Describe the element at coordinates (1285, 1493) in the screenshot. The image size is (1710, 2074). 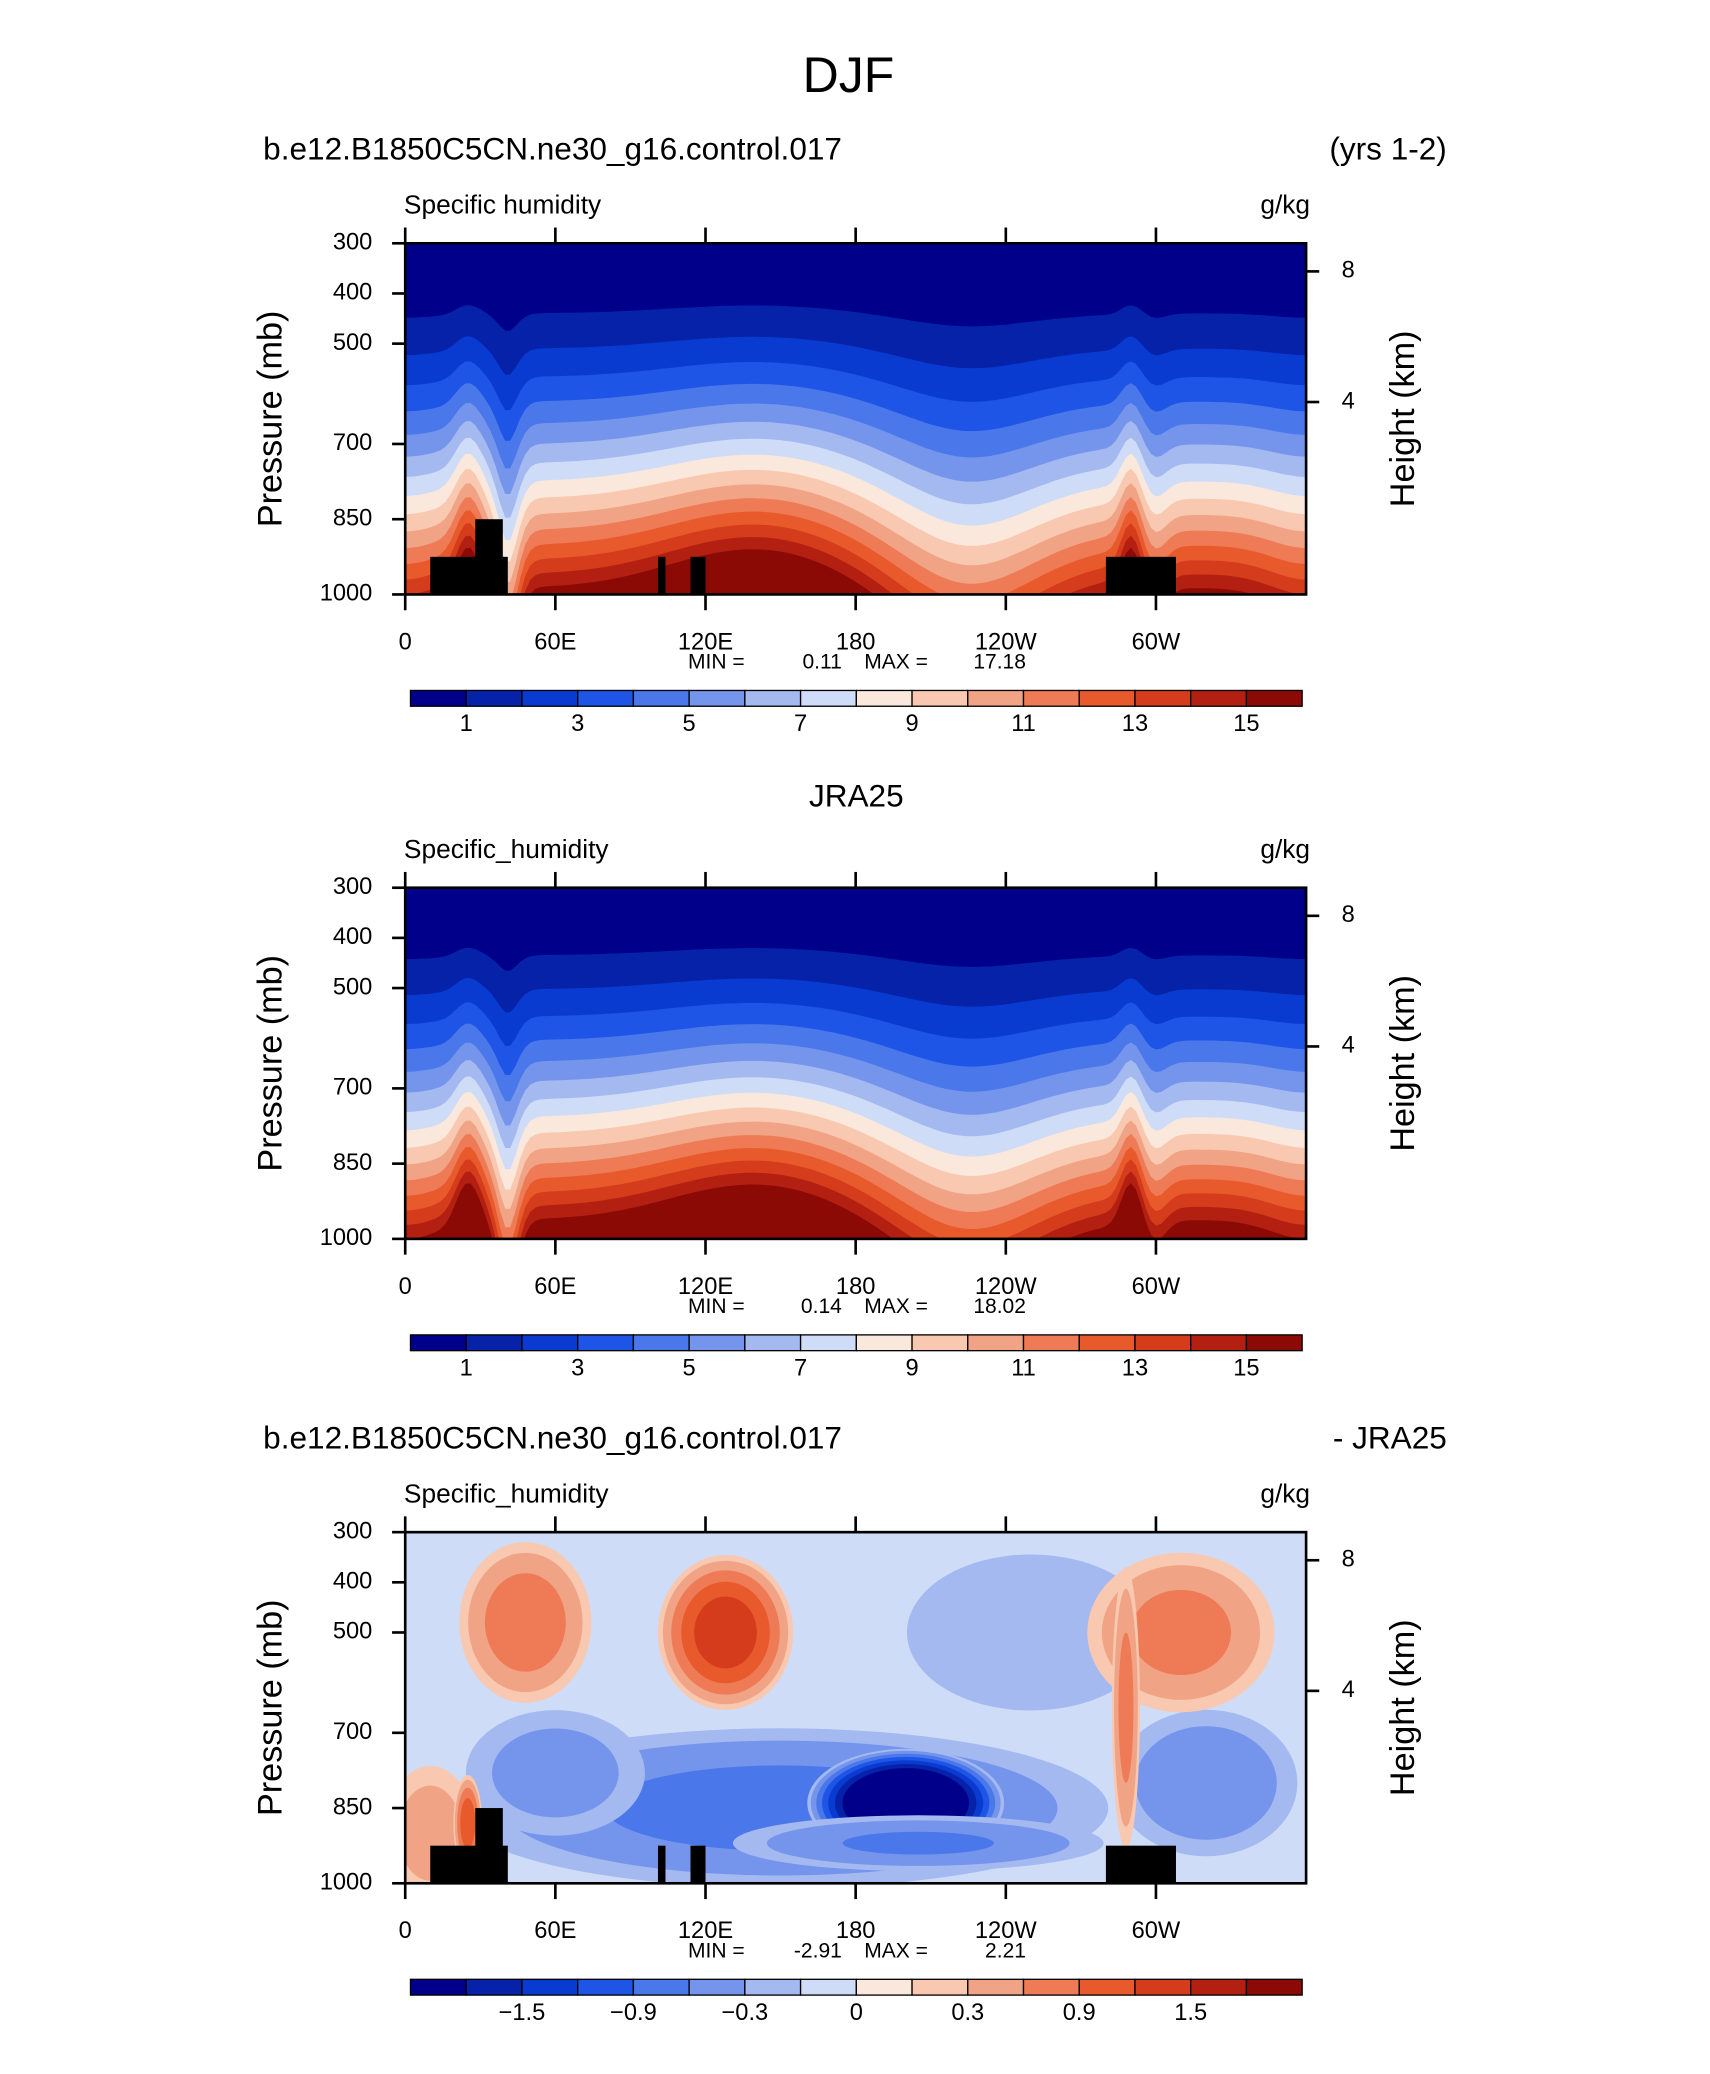
I see `units: g/kg` at that location.